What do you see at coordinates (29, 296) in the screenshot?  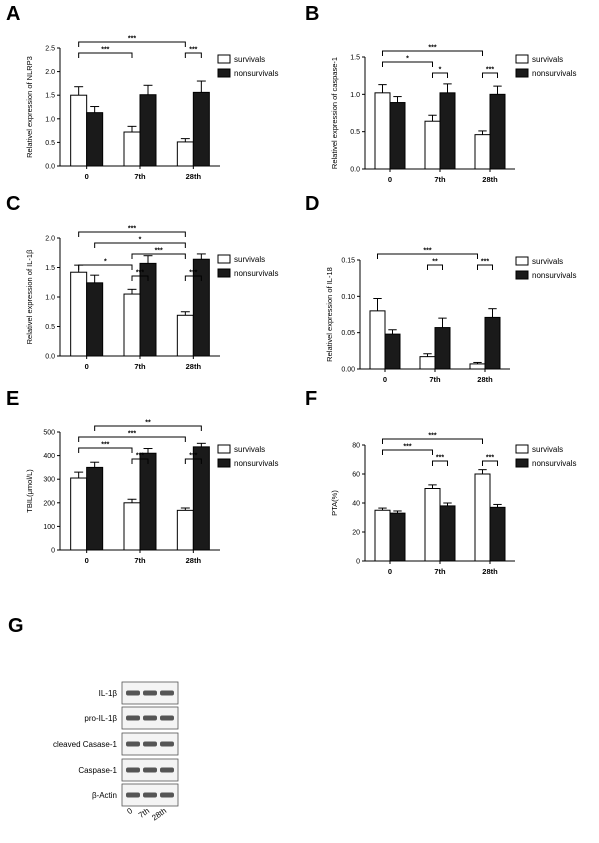 I see `y-axis-label: Relativel expression of IL-1β` at bounding box center [29, 296].